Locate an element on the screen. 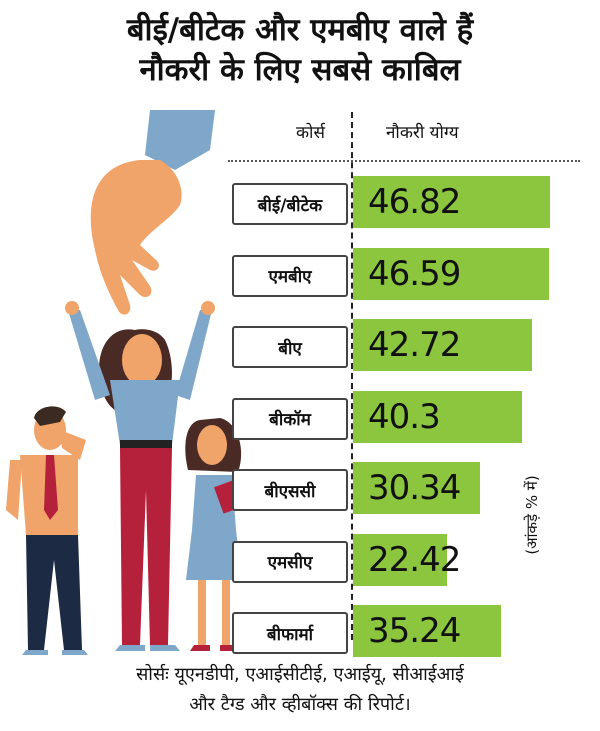  source-line-1: सोर्सः यूएनडीपी, एआईसीटीई, एआईयू, सीआईआई is located at coordinates (300, 674).